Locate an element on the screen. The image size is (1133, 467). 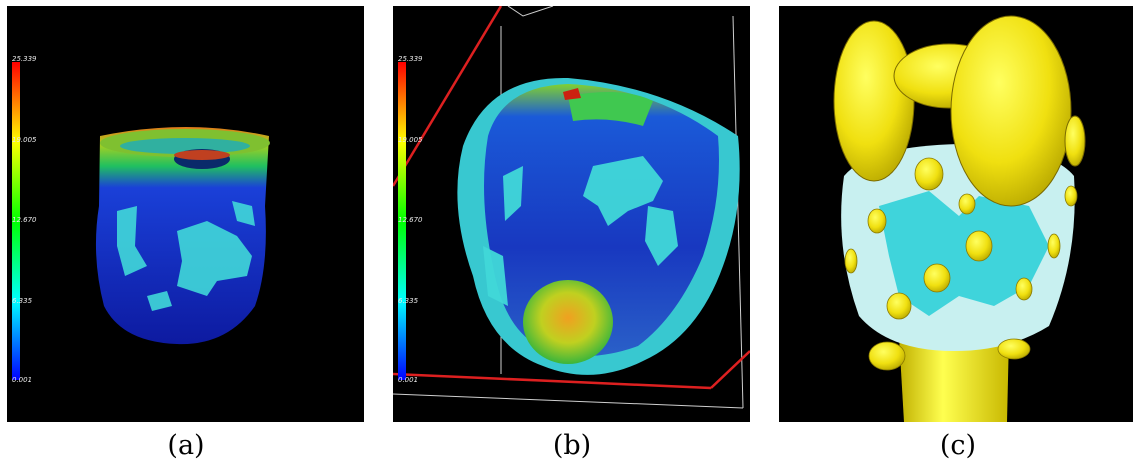
heart-apex is located at coordinates (568, 322).